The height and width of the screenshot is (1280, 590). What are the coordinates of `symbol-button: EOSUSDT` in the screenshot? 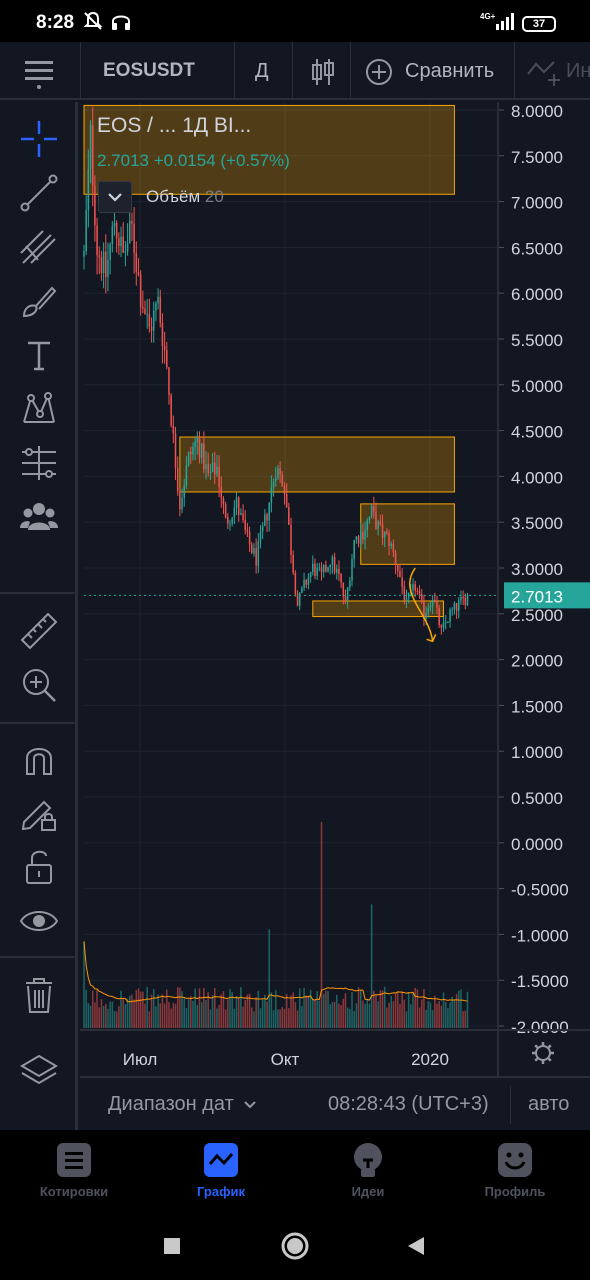 It's located at (149, 70).